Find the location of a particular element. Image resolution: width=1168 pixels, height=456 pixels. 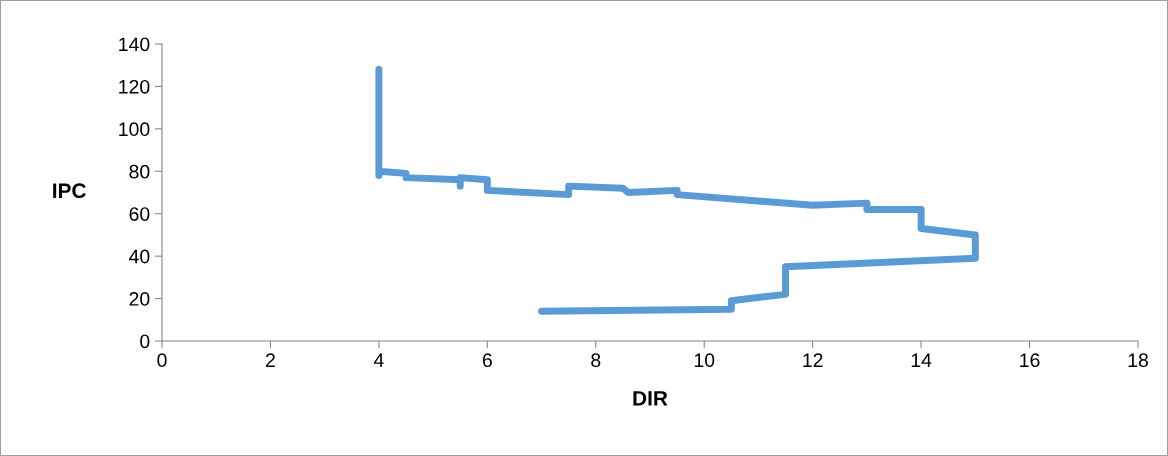

x-tick-label: 0 is located at coordinates (162, 360).